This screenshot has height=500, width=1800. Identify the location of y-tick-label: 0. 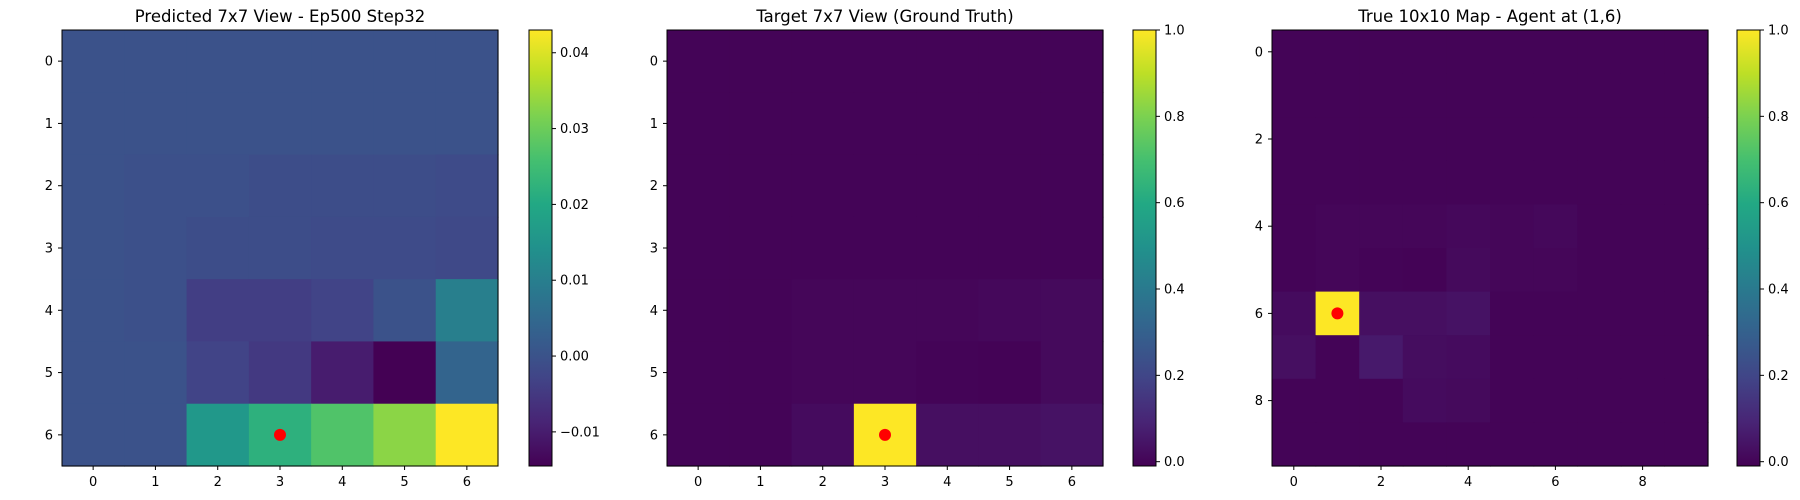
(49, 62).